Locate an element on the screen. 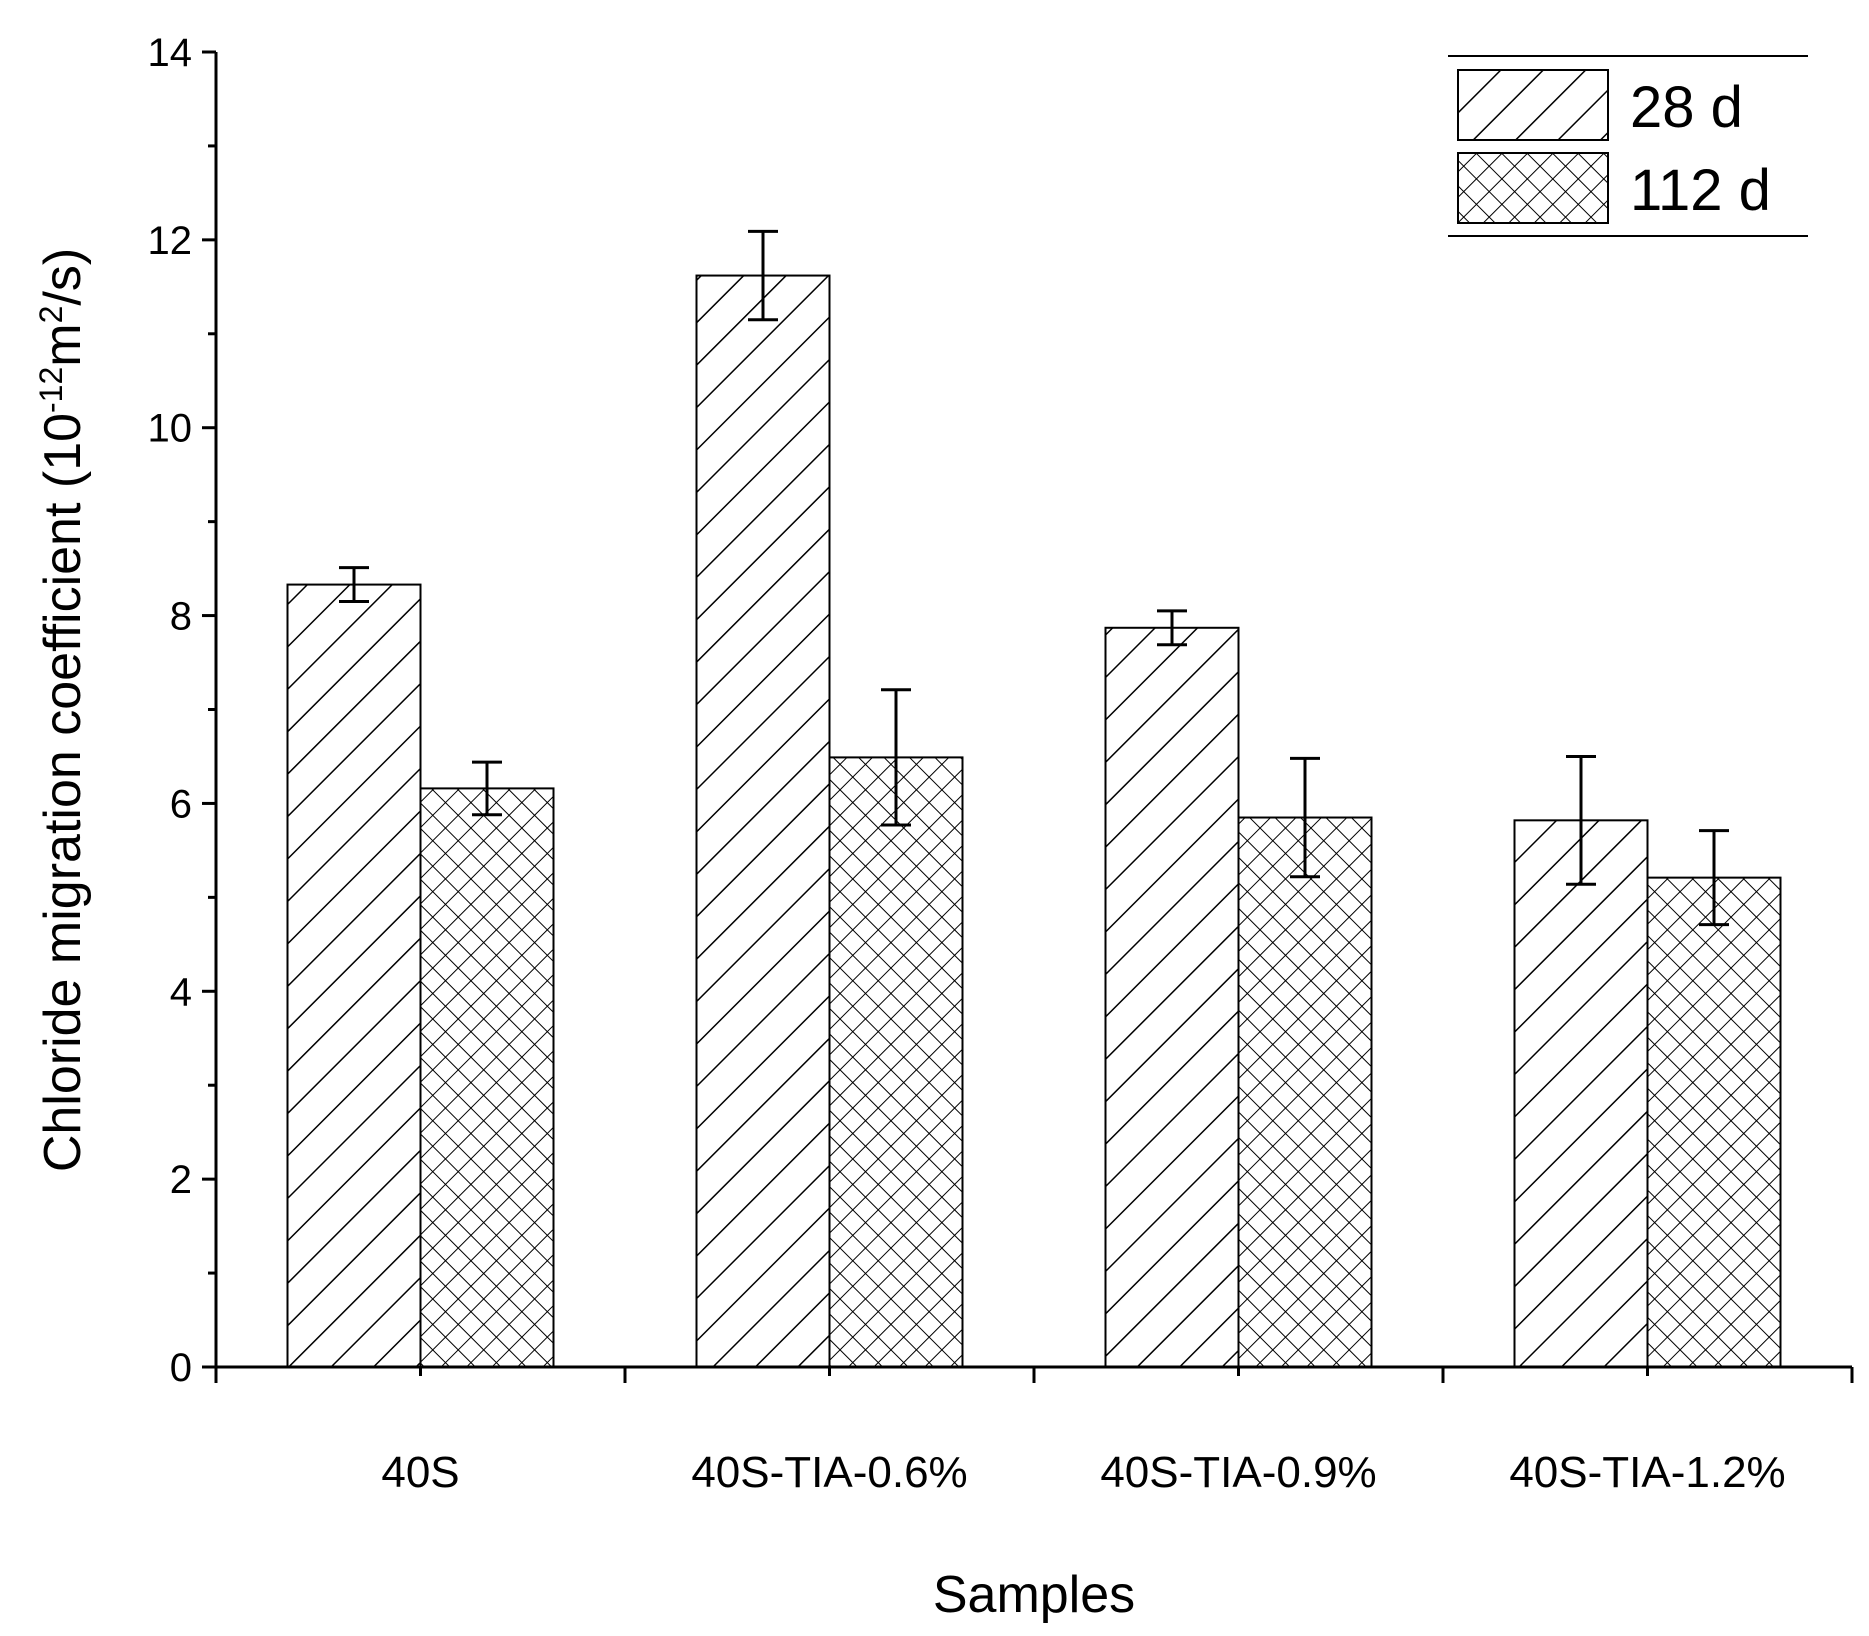  y-tick-label: 14 is located at coordinates (170, 53).